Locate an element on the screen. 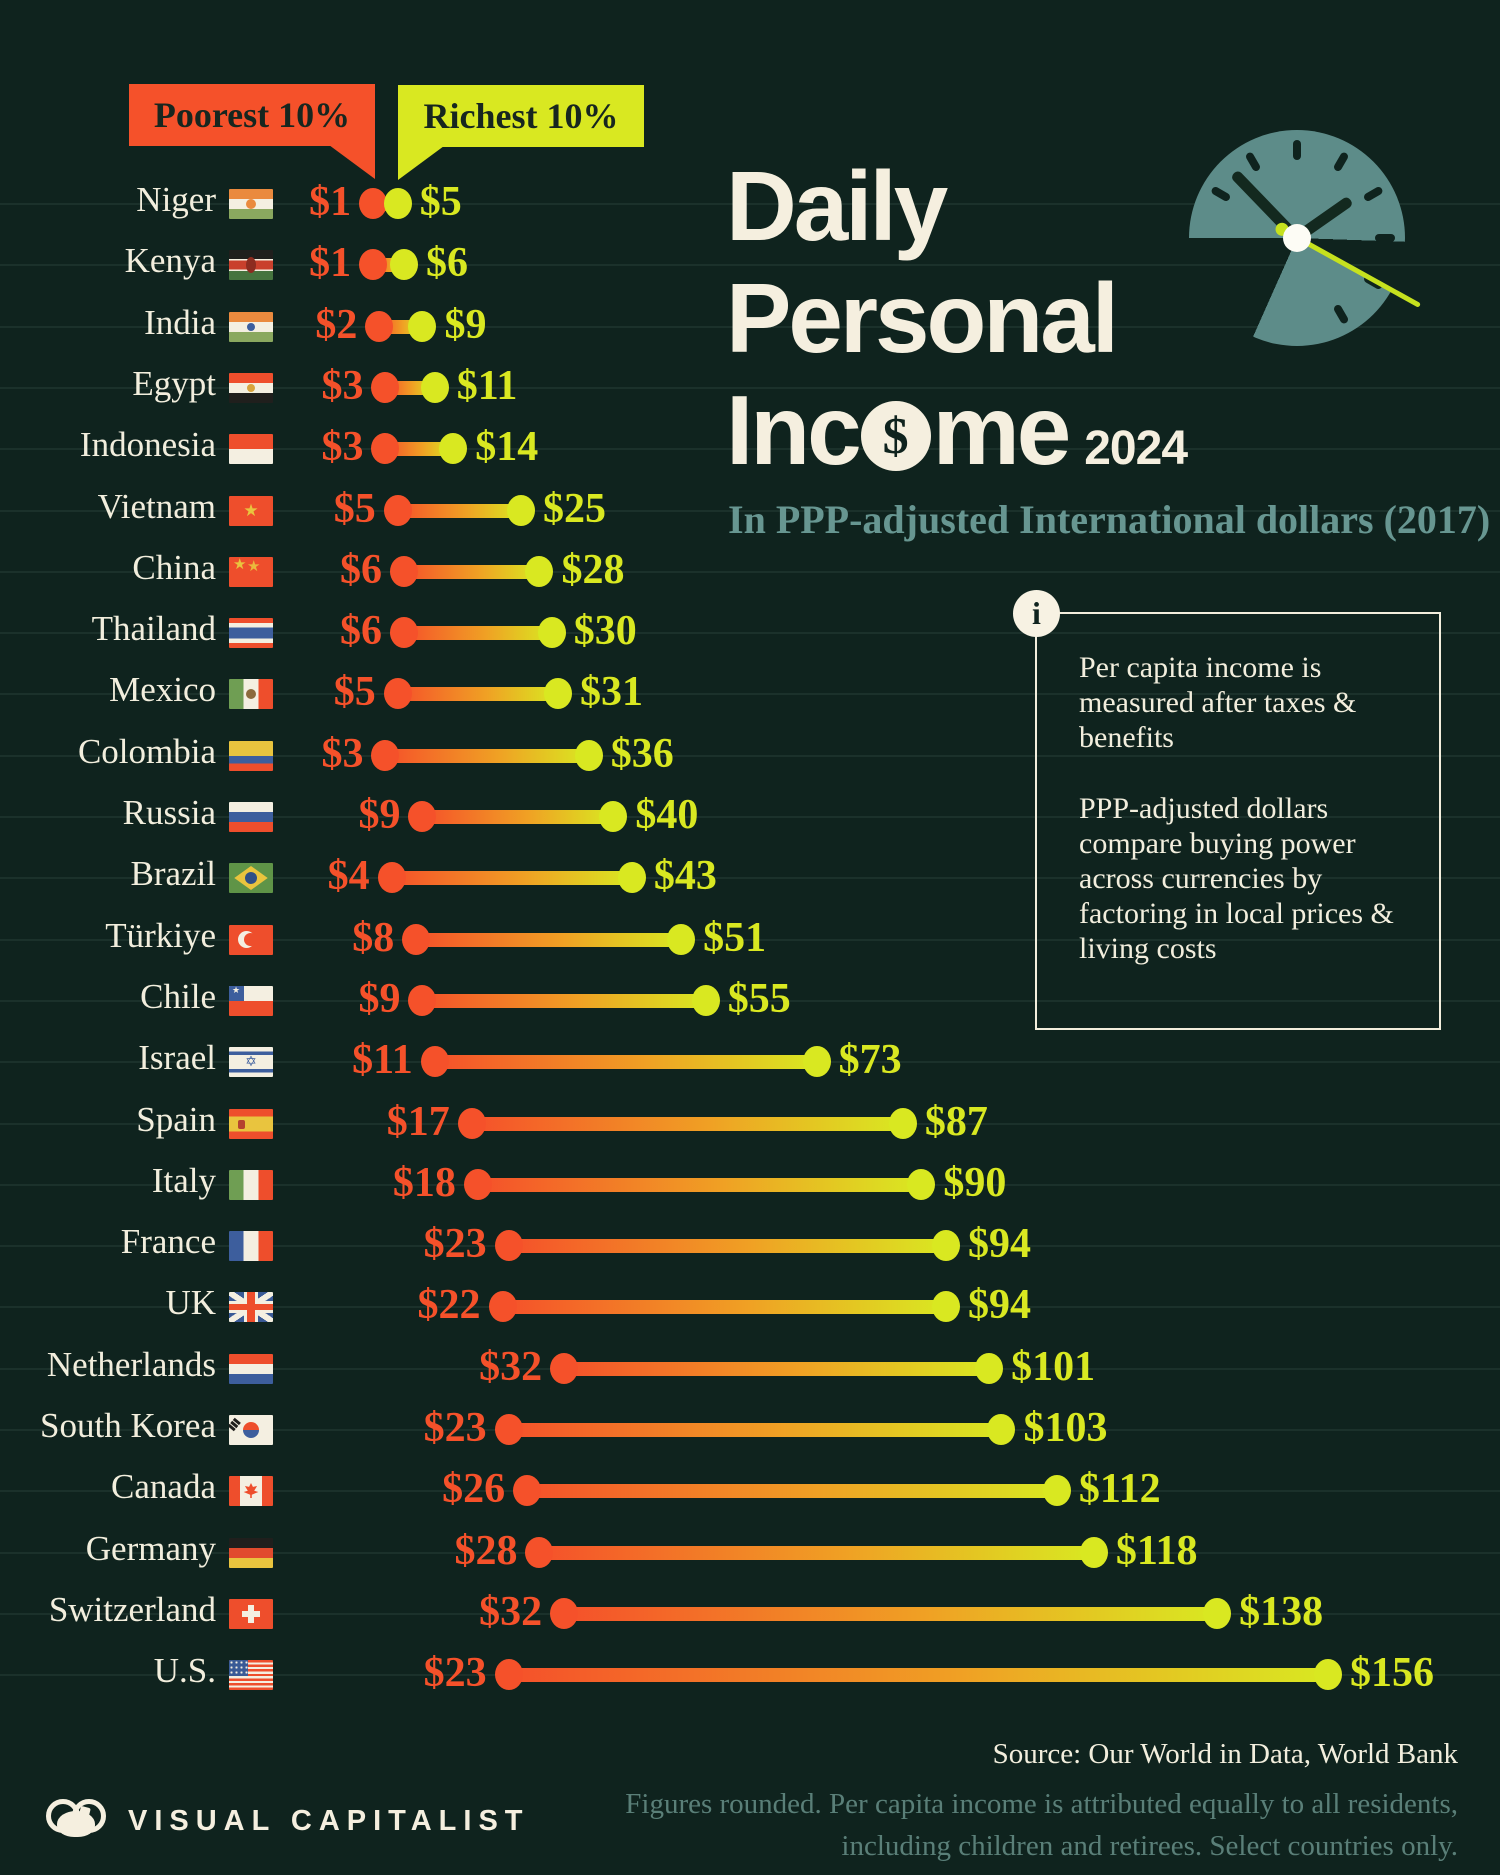 The width and height of the screenshot is (1500, 1875). country-row: Kenya $1 $6 is located at coordinates (750, 265).